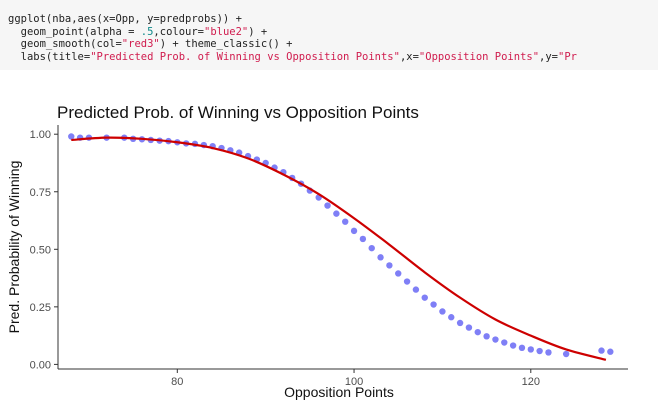  I want to click on x-axis: 80 100 120, so click(355, 378).